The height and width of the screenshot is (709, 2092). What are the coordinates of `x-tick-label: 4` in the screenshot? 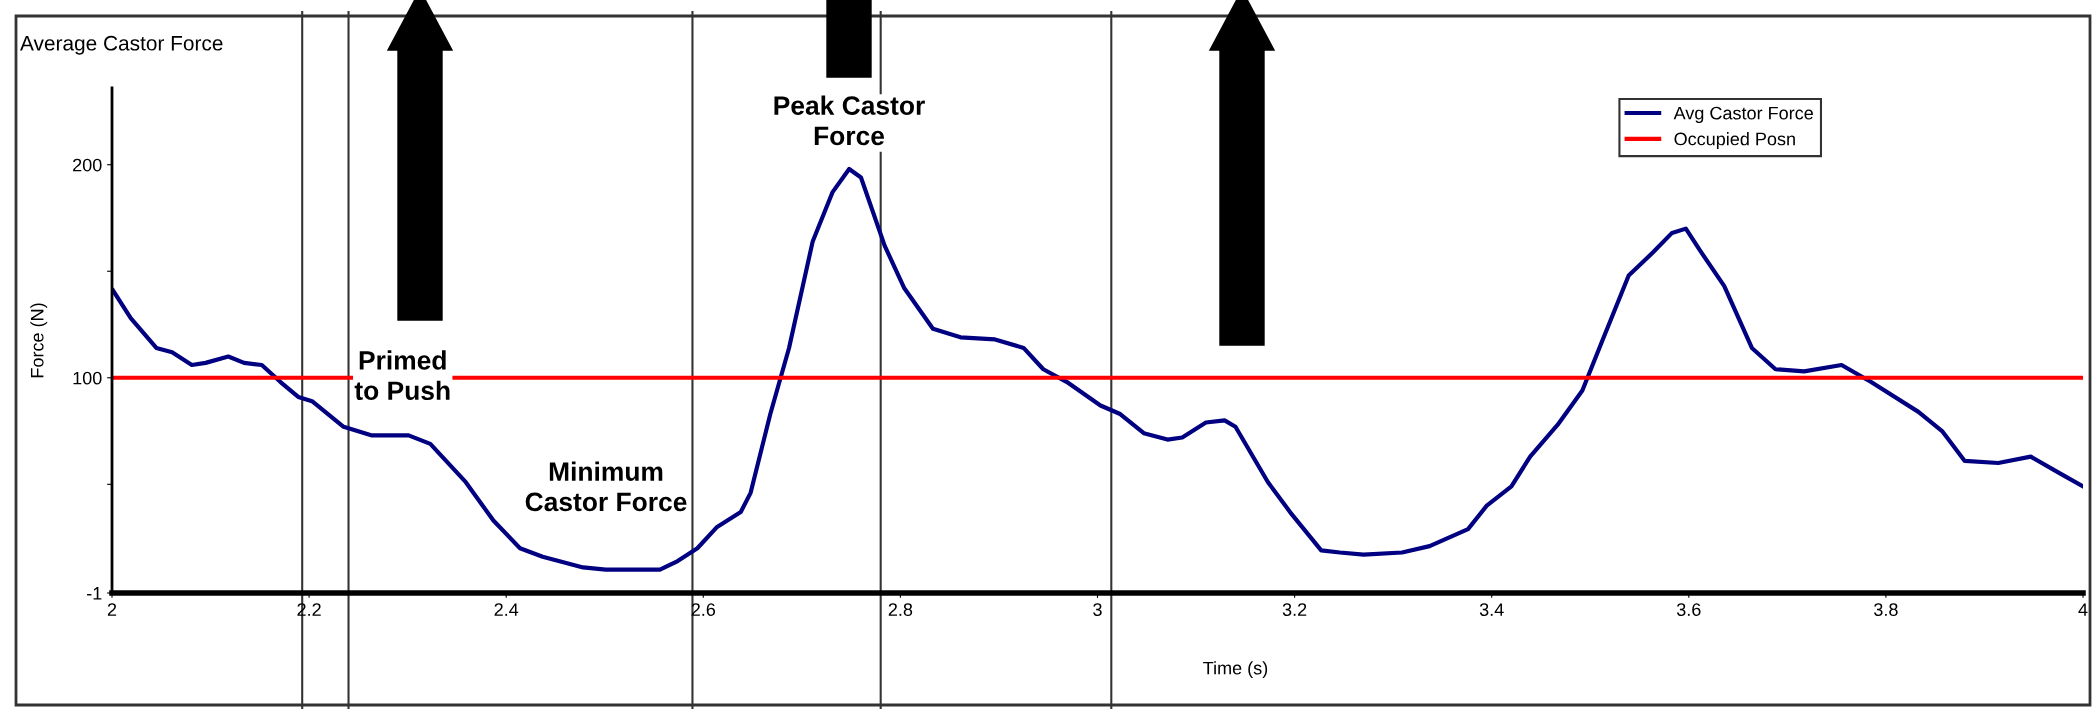 It's located at (2083, 609).